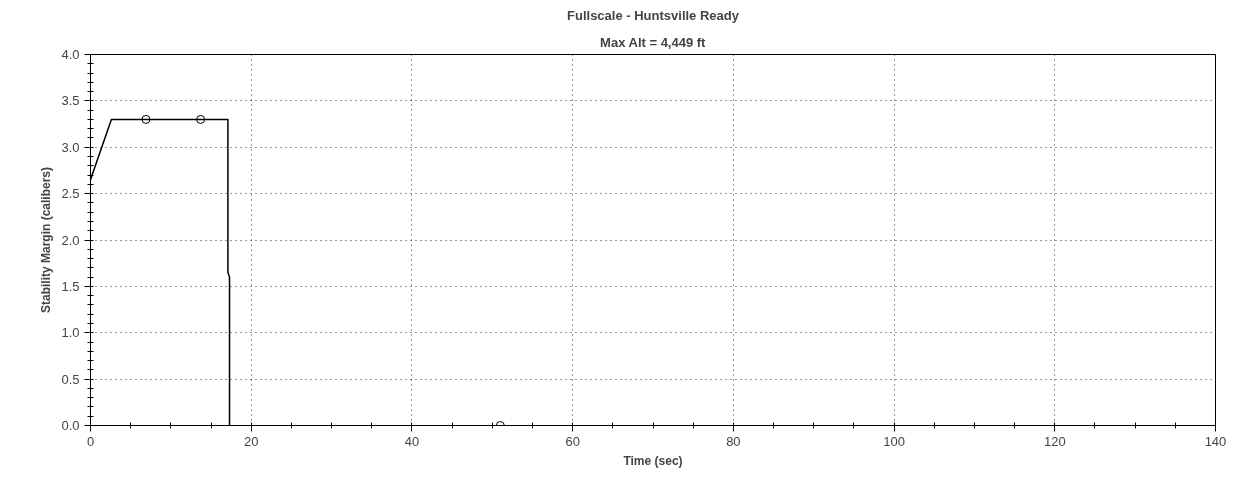 The height and width of the screenshot is (477, 1253). I want to click on y-tick-label: 4.0, so click(70, 54).